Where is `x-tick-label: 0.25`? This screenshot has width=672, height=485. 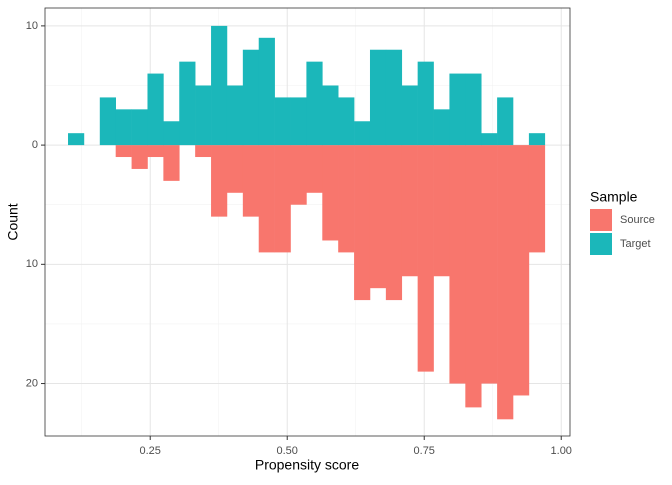
x-tick-label: 0.25 is located at coordinates (150, 451).